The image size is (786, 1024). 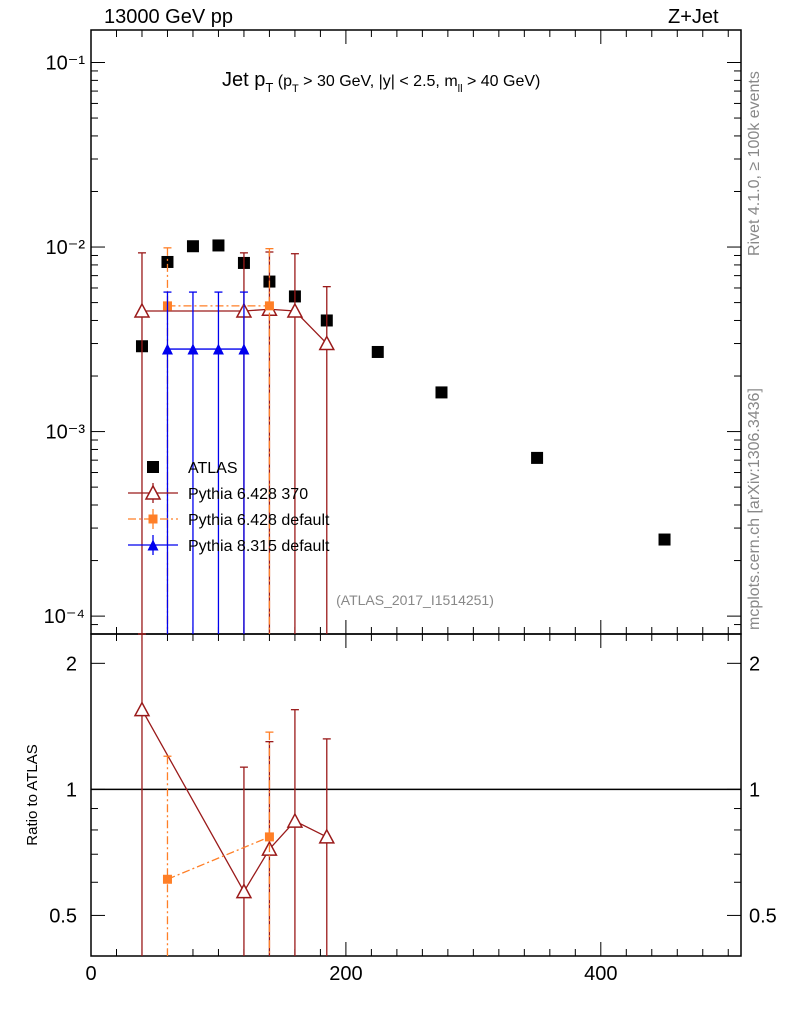 I want to click on ratio-ylabel: Ratio to ATLAS, so click(x=32, y=794).